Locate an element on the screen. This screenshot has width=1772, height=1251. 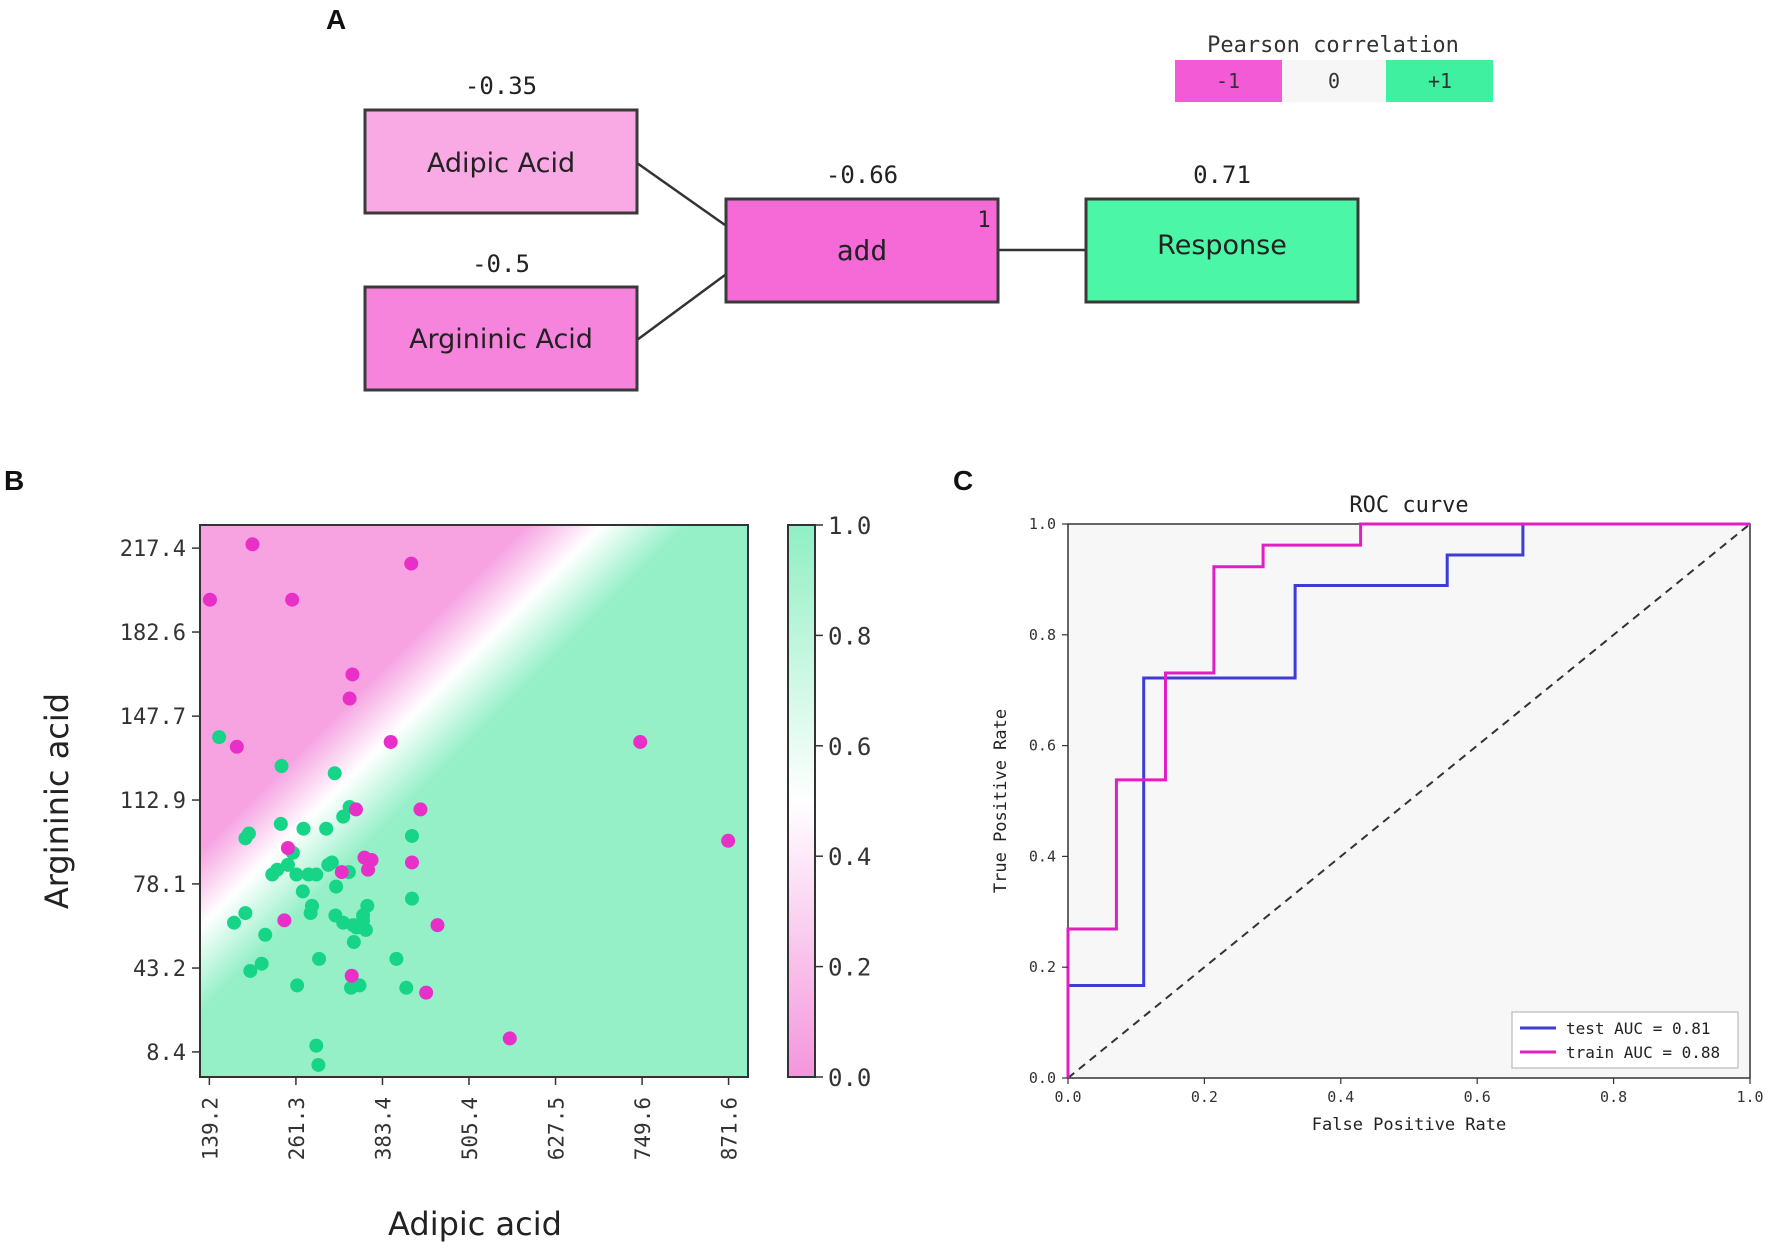
x-tick-label-4: 627.5 is located at coordinates (557, 1128).